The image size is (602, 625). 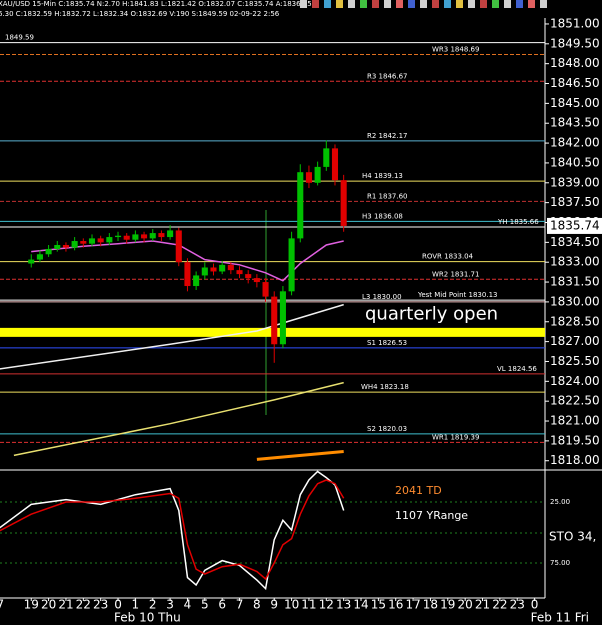 I want to click on level-label: WH4 1823.18, so click(x=385, y=387).